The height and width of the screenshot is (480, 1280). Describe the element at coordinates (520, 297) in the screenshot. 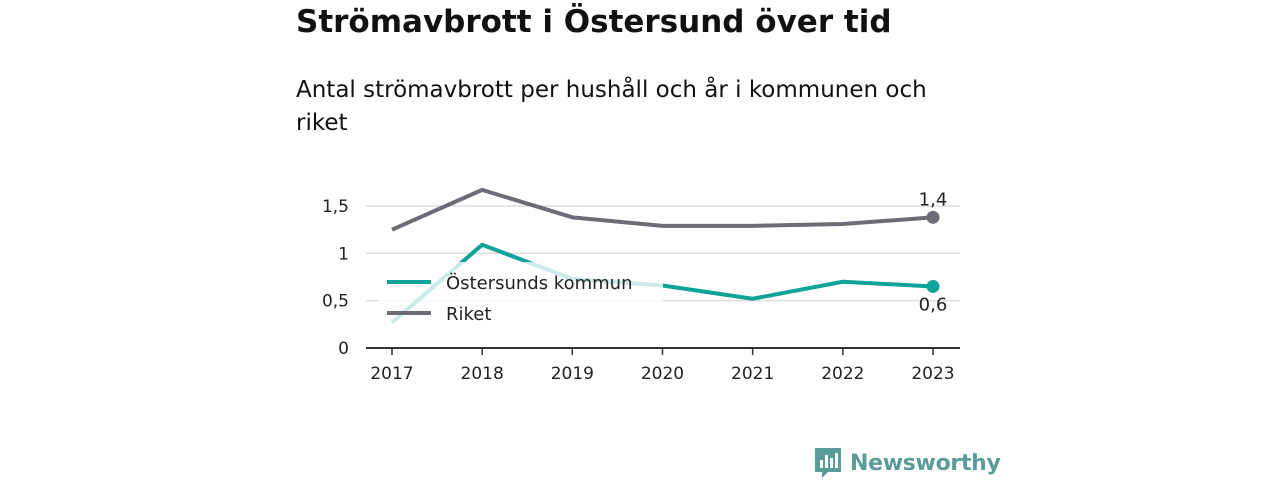

I see `legend-background` at that location.